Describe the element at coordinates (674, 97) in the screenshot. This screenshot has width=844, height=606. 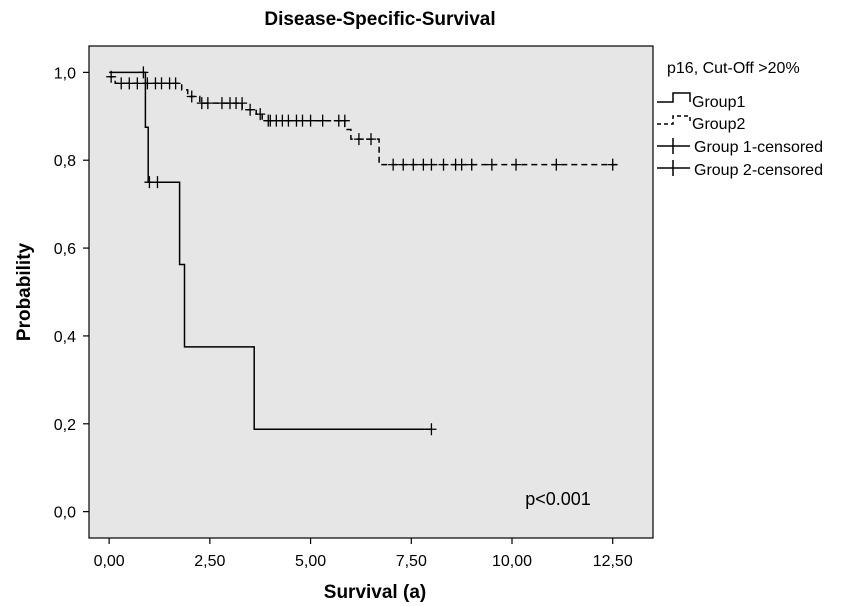
I see `solid-line-swatch` at that location.